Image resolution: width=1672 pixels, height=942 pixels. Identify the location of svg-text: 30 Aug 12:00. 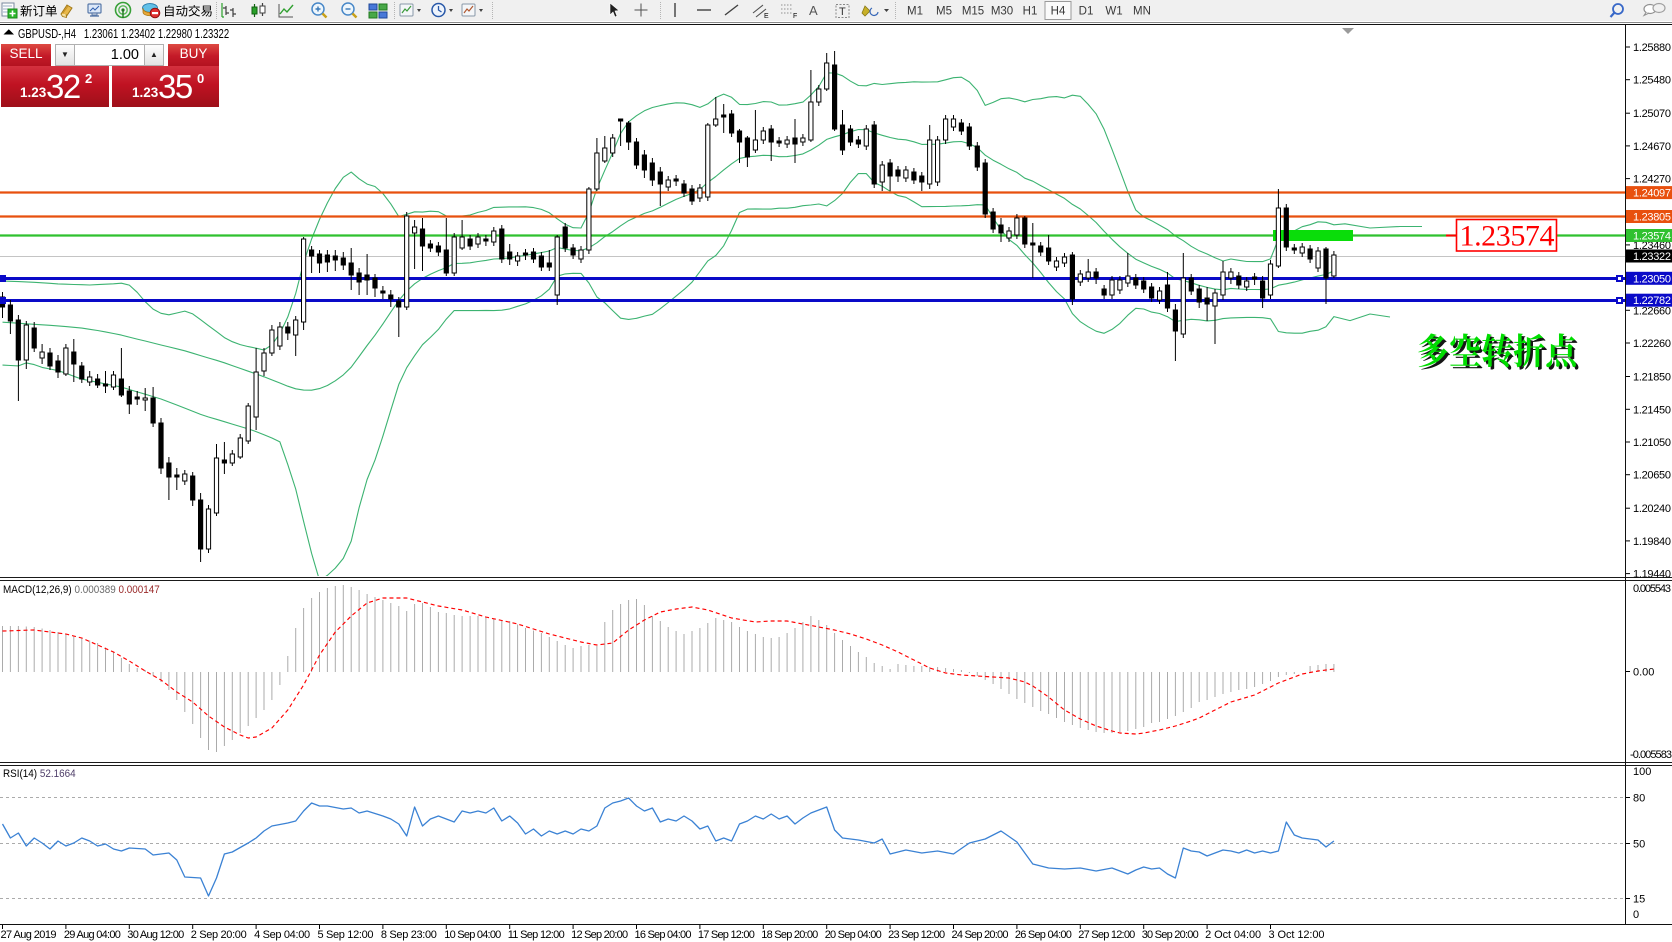
(155, 935).